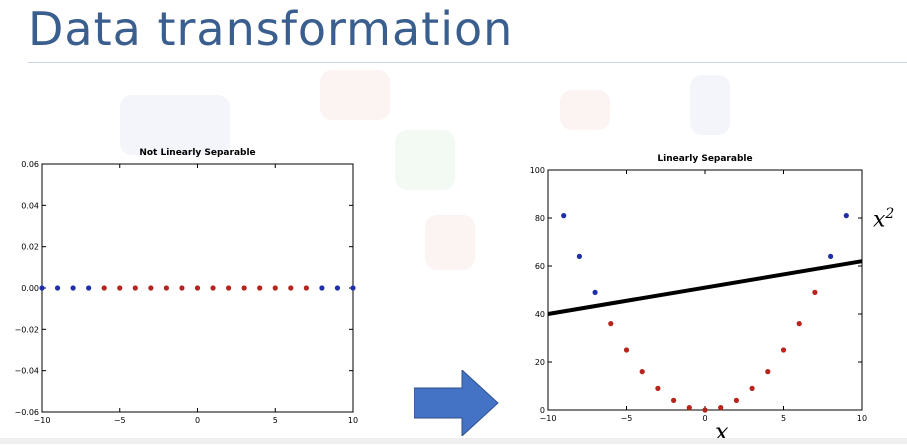  Describe the element at coordinates (704, 159) in the screenshot. I see `chart-title: Linearly Separable` at that location.